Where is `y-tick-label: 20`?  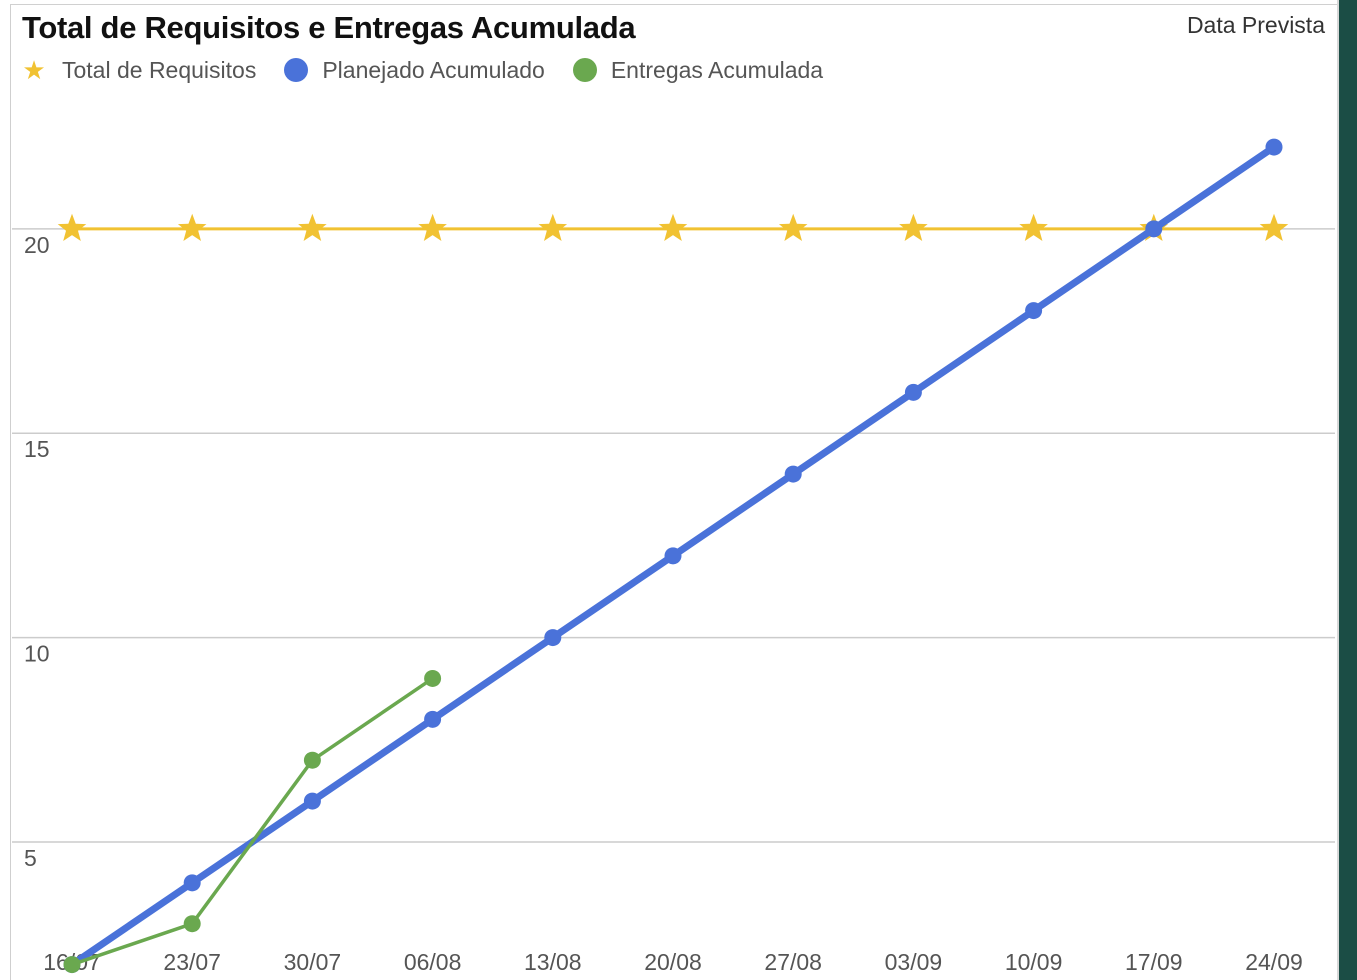
y-tick-label: 20 is located at coordinates (37, 245).